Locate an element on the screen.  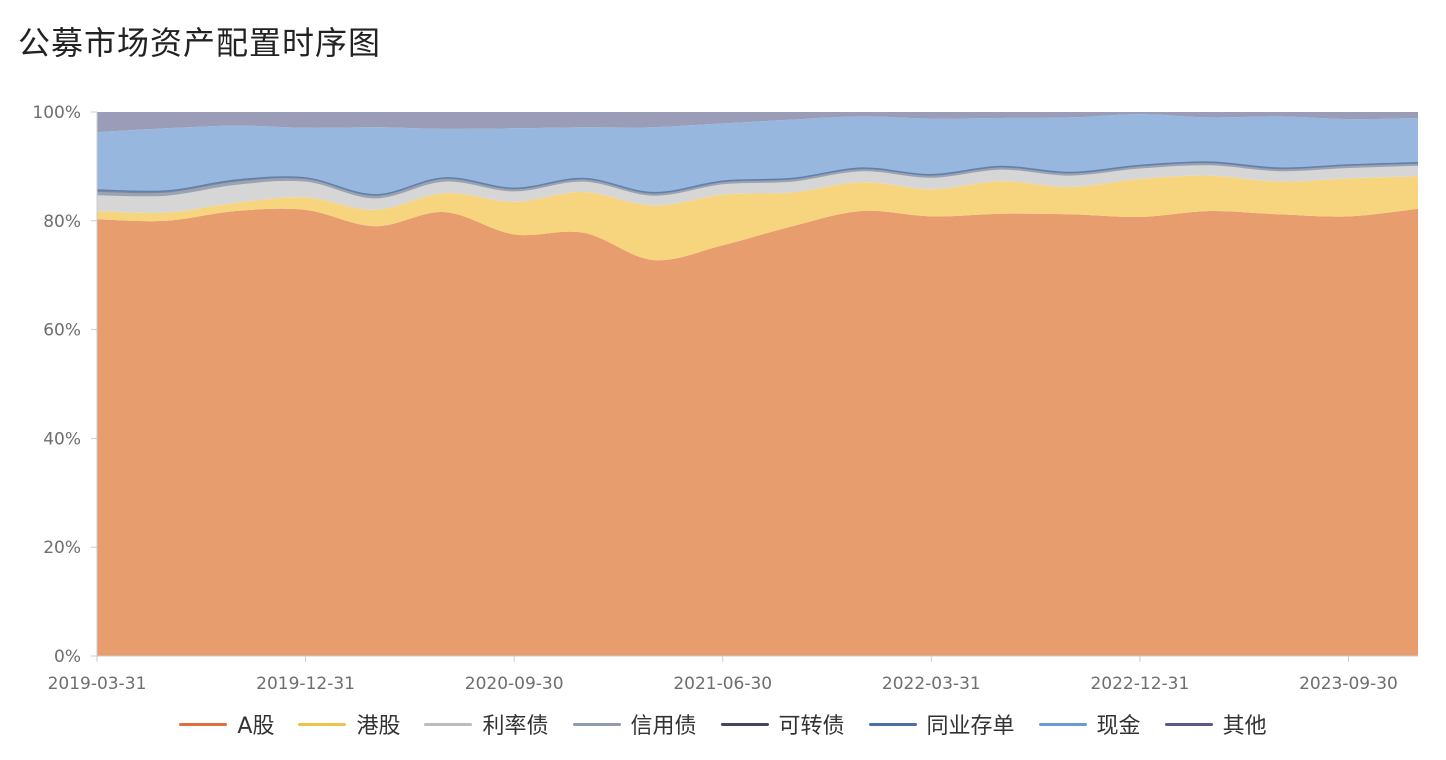
area-港股 is located at coordinates (757, 218).